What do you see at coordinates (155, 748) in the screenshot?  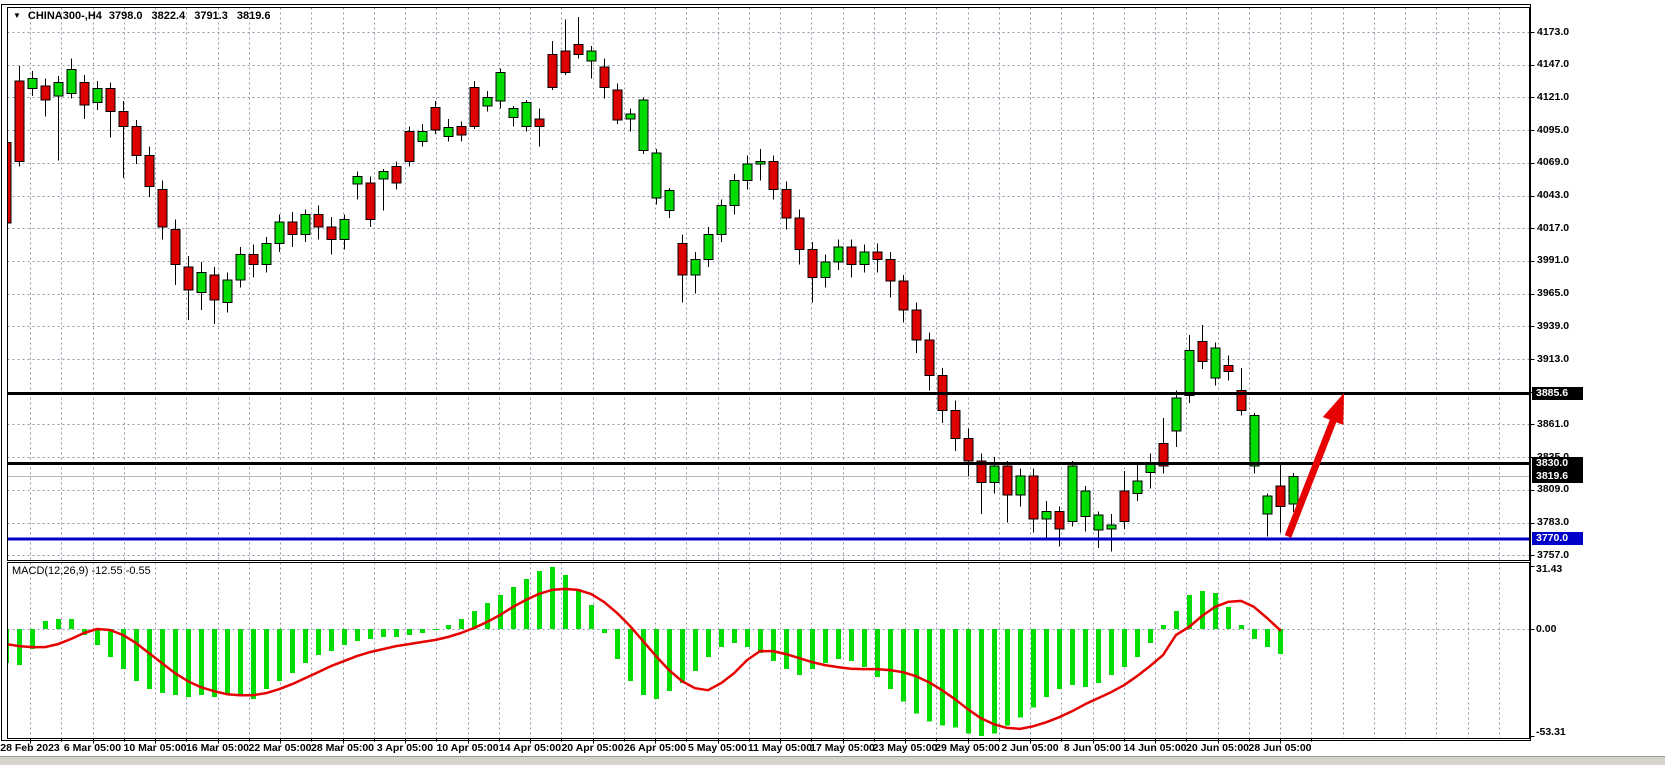 I see `time-axis-label: 10 Mar 05:00` at bounding box center [155, 748].